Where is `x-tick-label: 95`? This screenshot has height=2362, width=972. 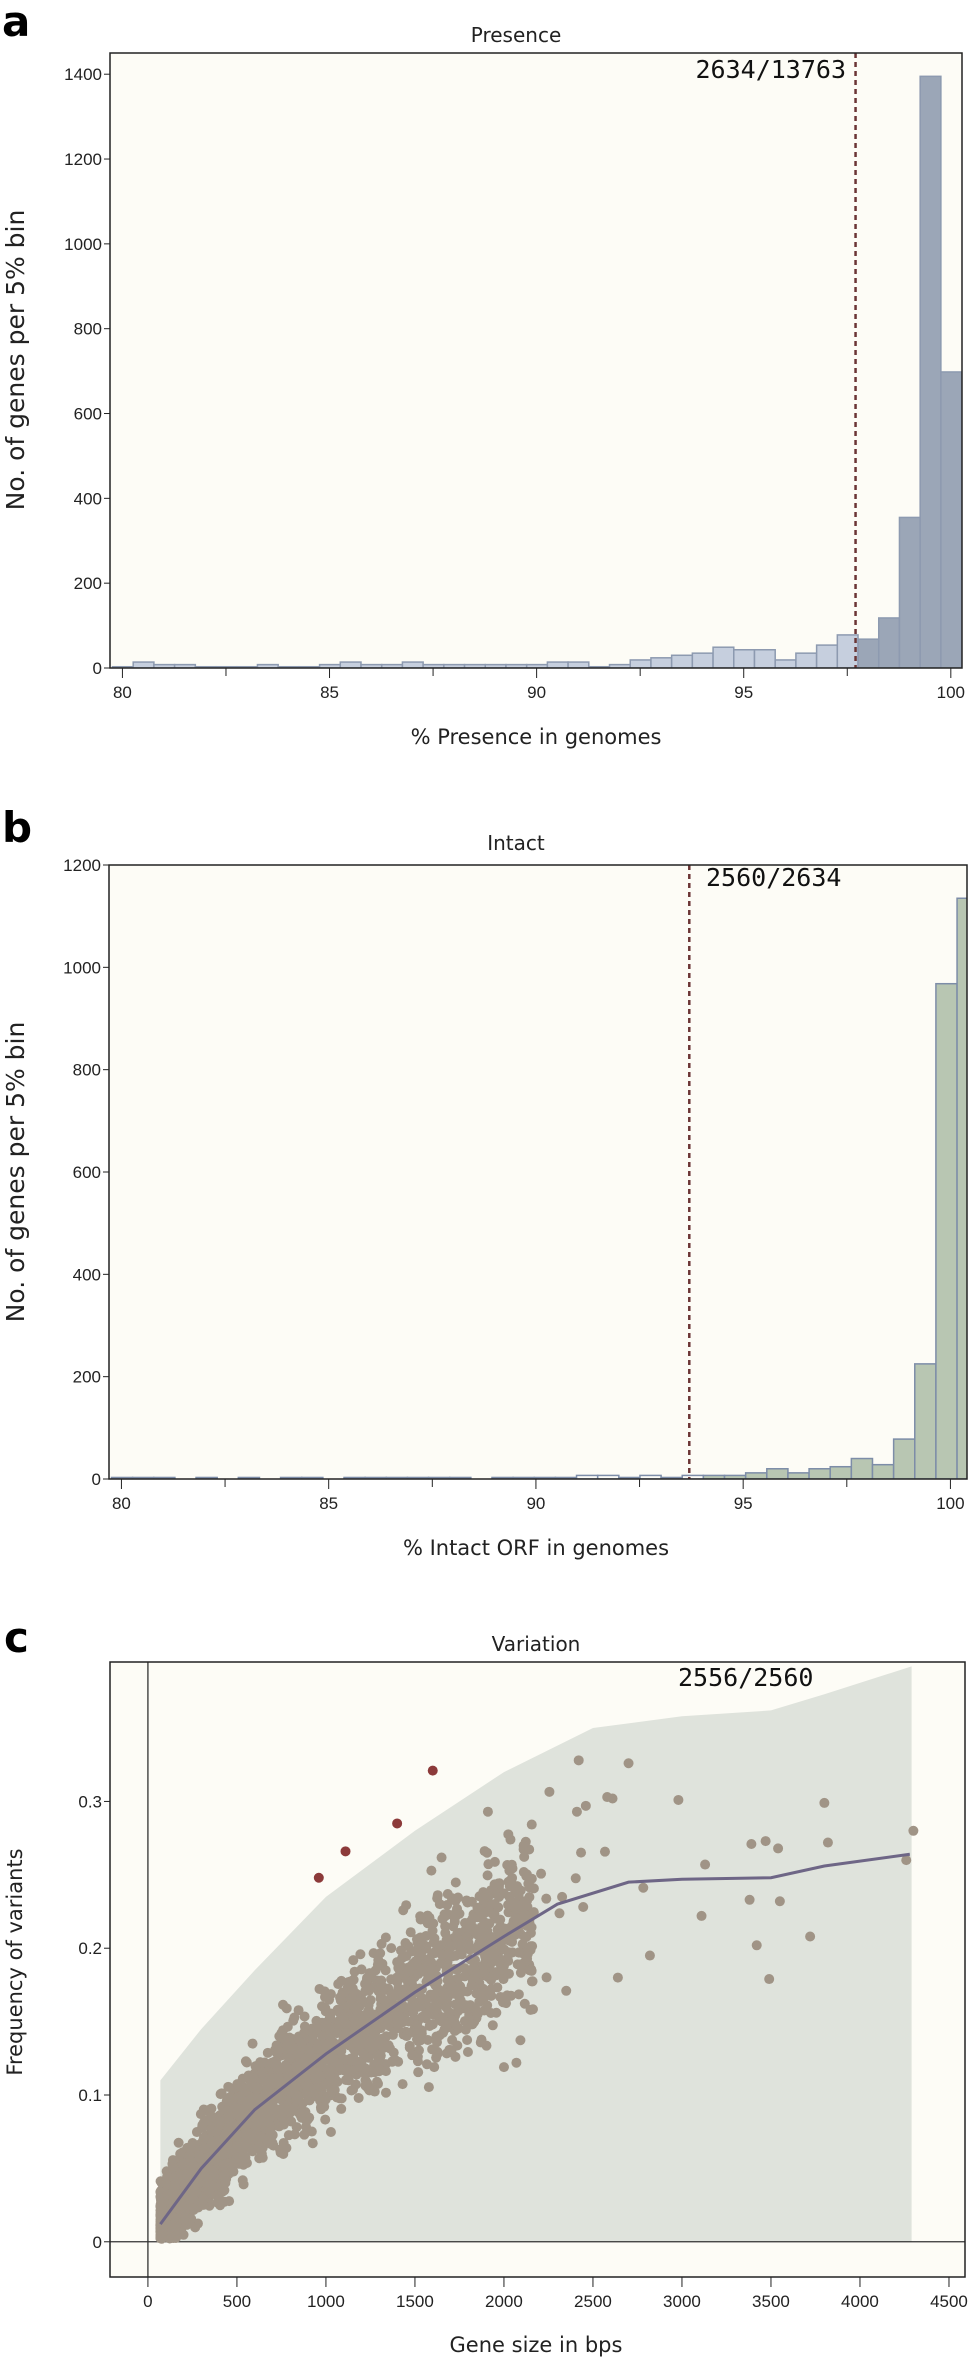
x-tick-label: 95 is located at coordinates (743, 1503).